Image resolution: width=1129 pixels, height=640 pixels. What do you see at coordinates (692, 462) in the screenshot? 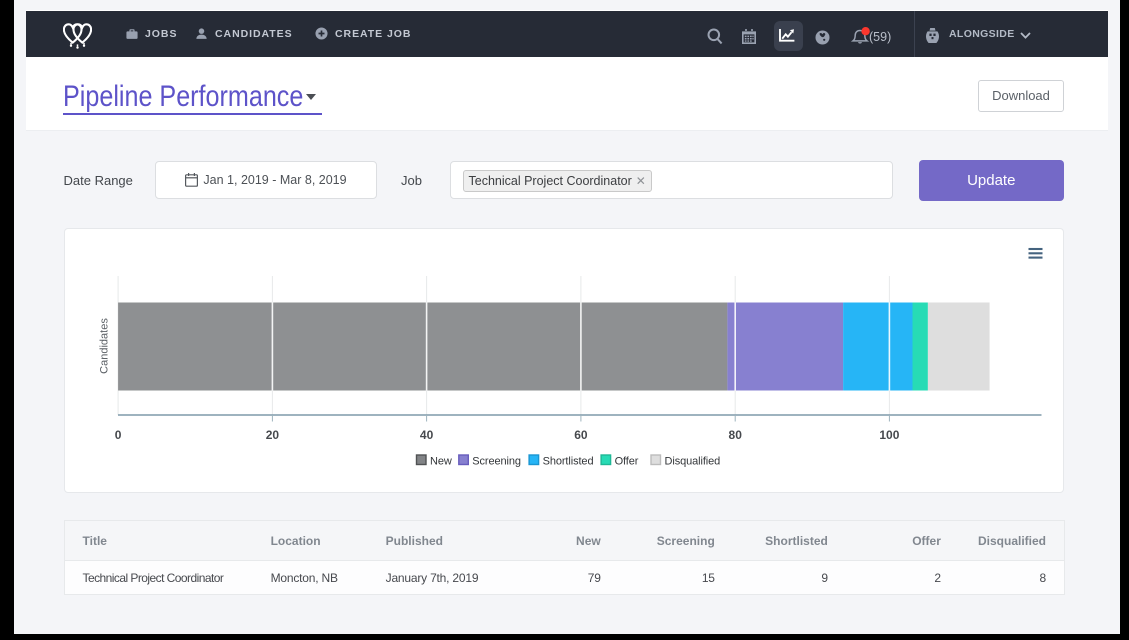
I see `svg-text: Disqualified` at bounding box center [692, 462].